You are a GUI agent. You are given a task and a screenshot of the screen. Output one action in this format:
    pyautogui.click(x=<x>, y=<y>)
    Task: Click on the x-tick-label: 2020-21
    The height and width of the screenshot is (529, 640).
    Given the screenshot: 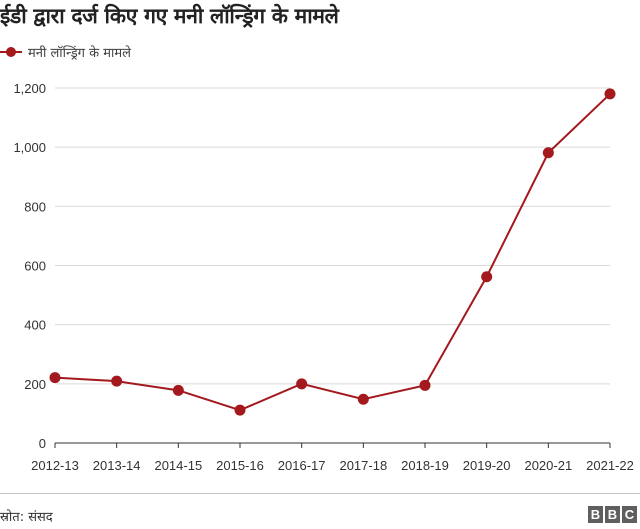 What is the action you would take?
    pyautogui.click(x=548, y=465)
    